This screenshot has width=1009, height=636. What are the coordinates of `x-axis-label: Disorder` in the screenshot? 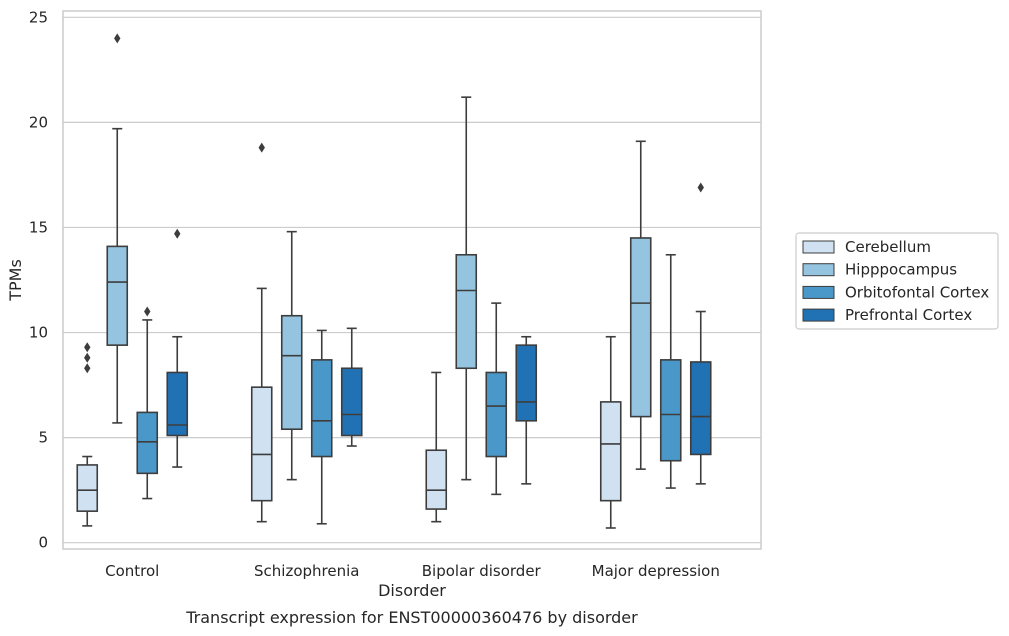 It's located at (412, 590).